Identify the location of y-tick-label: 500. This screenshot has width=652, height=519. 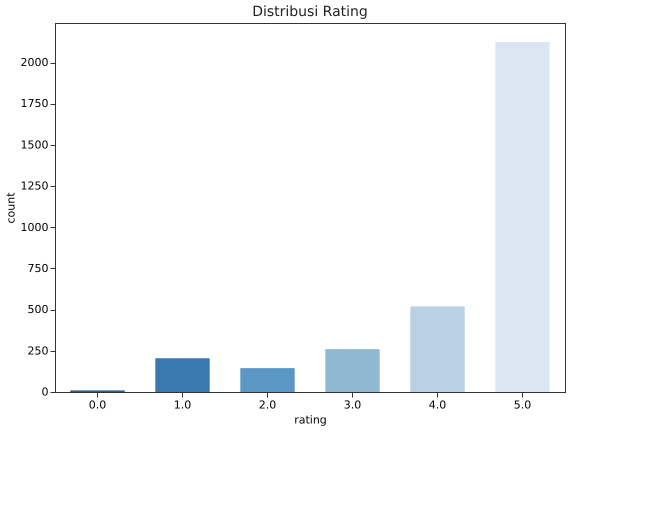
(38, 309).